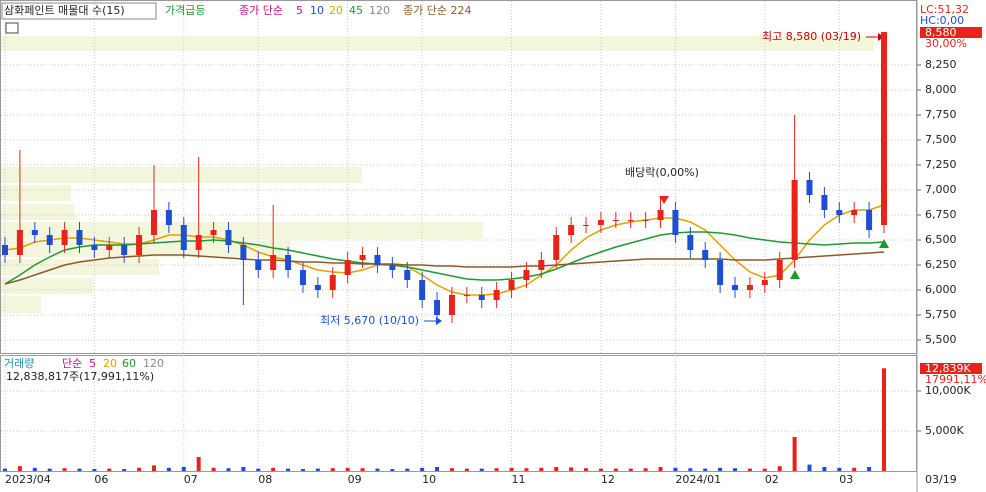 The width and height of the screenshot is (986, 492). I want to click on y-tick-label: 6,750, so click(941, 214).